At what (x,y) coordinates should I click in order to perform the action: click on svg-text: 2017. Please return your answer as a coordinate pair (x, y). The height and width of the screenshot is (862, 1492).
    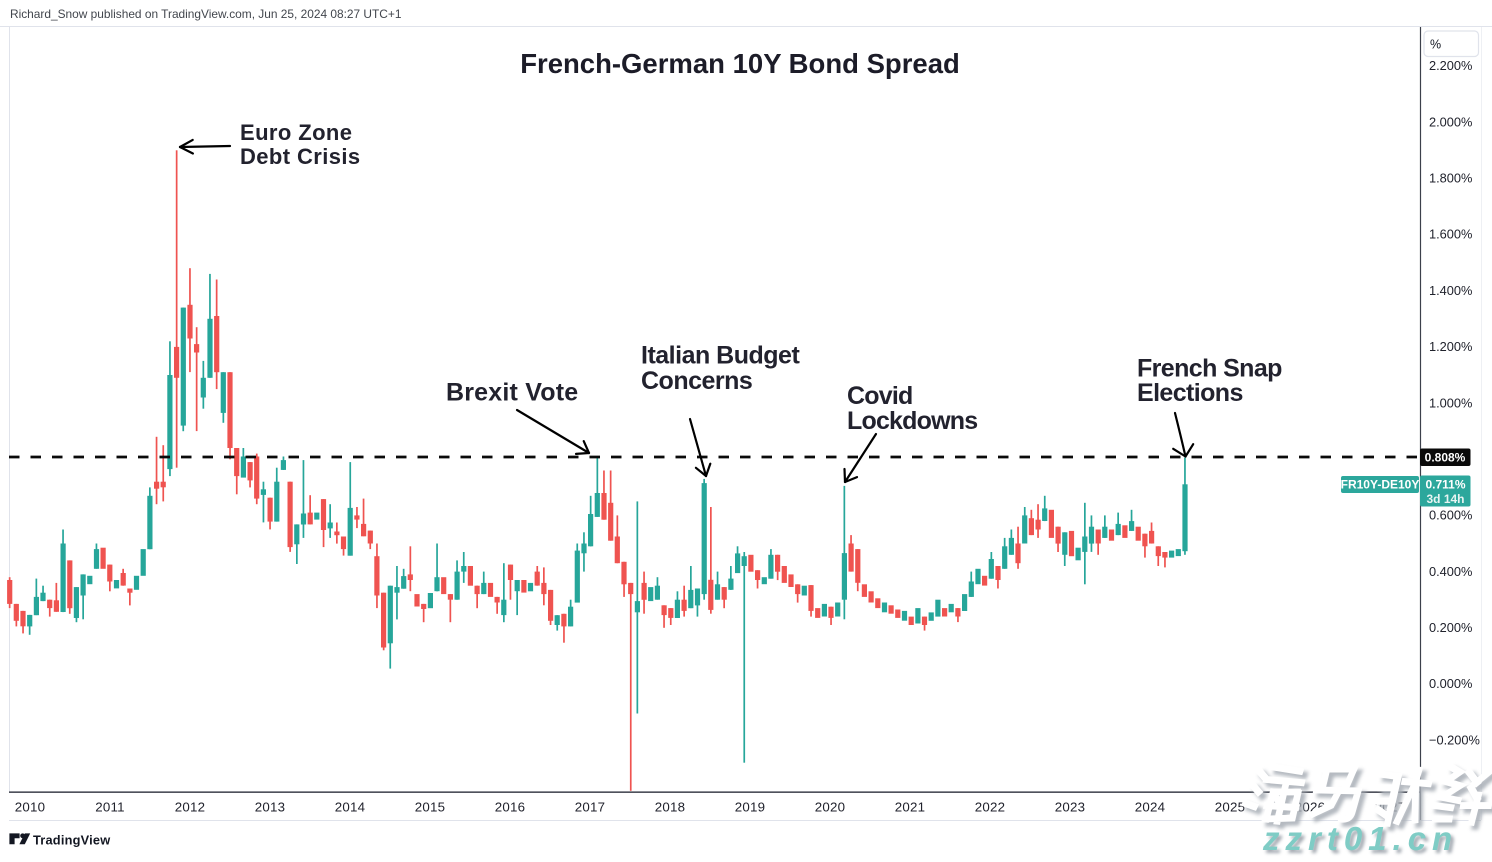
    Looking at the image, I should click on (590, 807).